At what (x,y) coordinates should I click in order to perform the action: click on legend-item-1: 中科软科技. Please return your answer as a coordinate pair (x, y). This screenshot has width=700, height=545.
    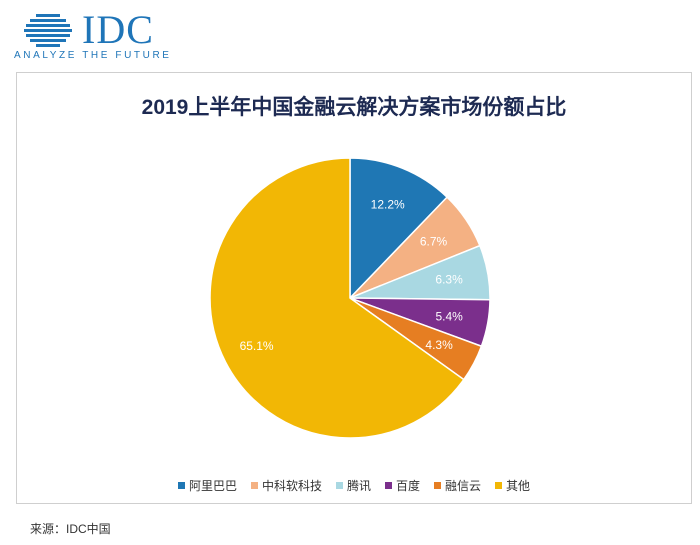
    Looking at the image, I should click on (286, 485).